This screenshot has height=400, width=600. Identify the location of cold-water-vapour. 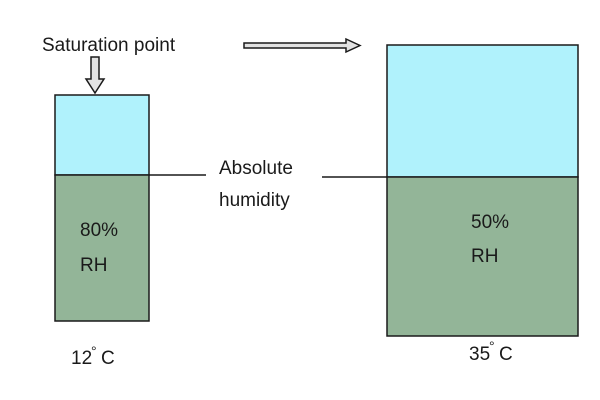
(102, 248).